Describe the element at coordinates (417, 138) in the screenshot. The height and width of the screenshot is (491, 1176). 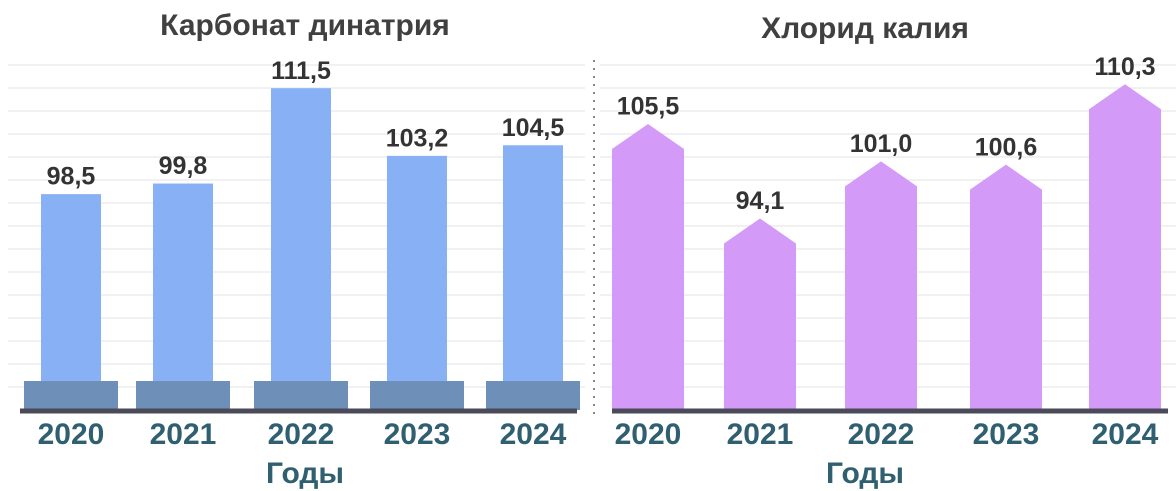
I see `value-label: 103,2` at that location.